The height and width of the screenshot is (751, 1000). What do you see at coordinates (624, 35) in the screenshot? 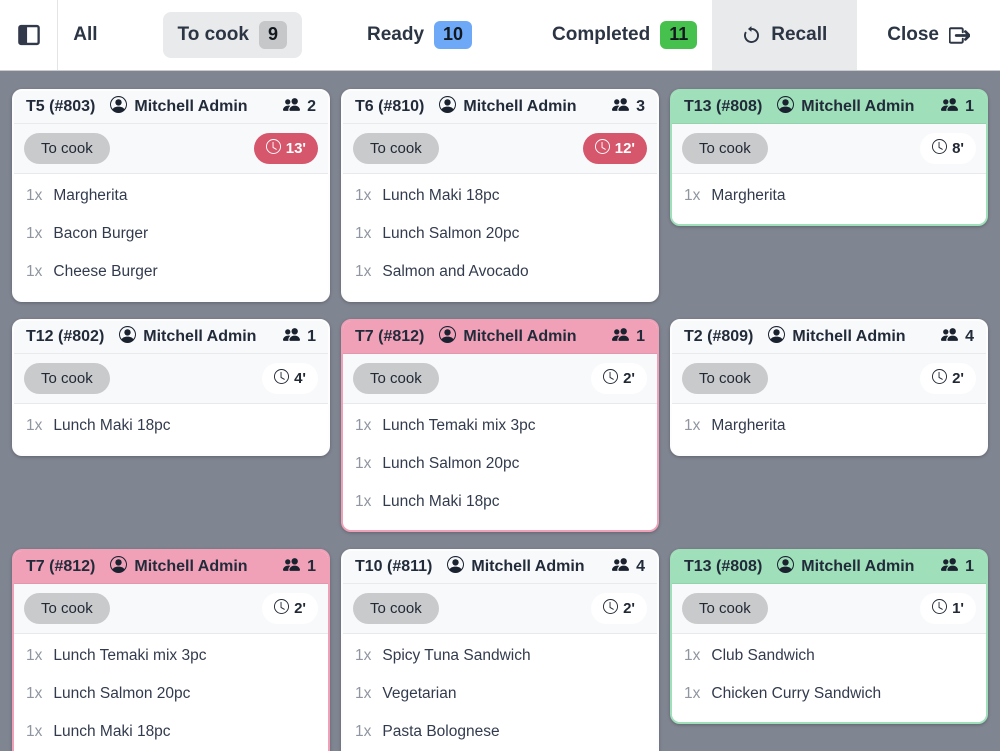
I see `filter-completed: Completed 11` at bounding box center [624, 35].